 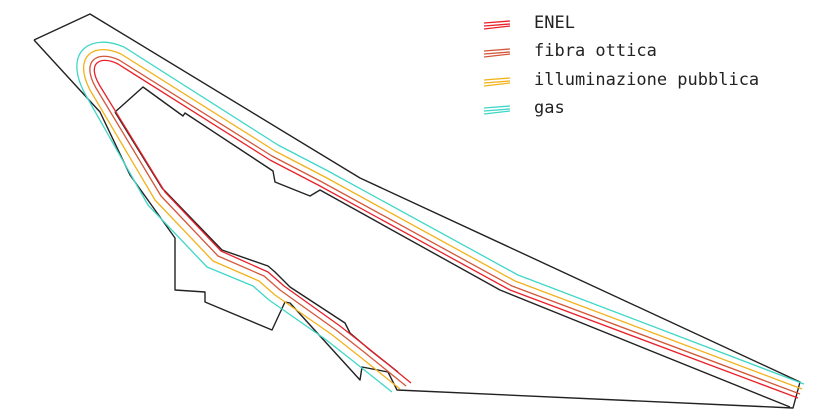 What do you see at coordinates (524, 108) in the screenshot?
I see `legend-item-gas: gas` at bounding box center [524, 108].